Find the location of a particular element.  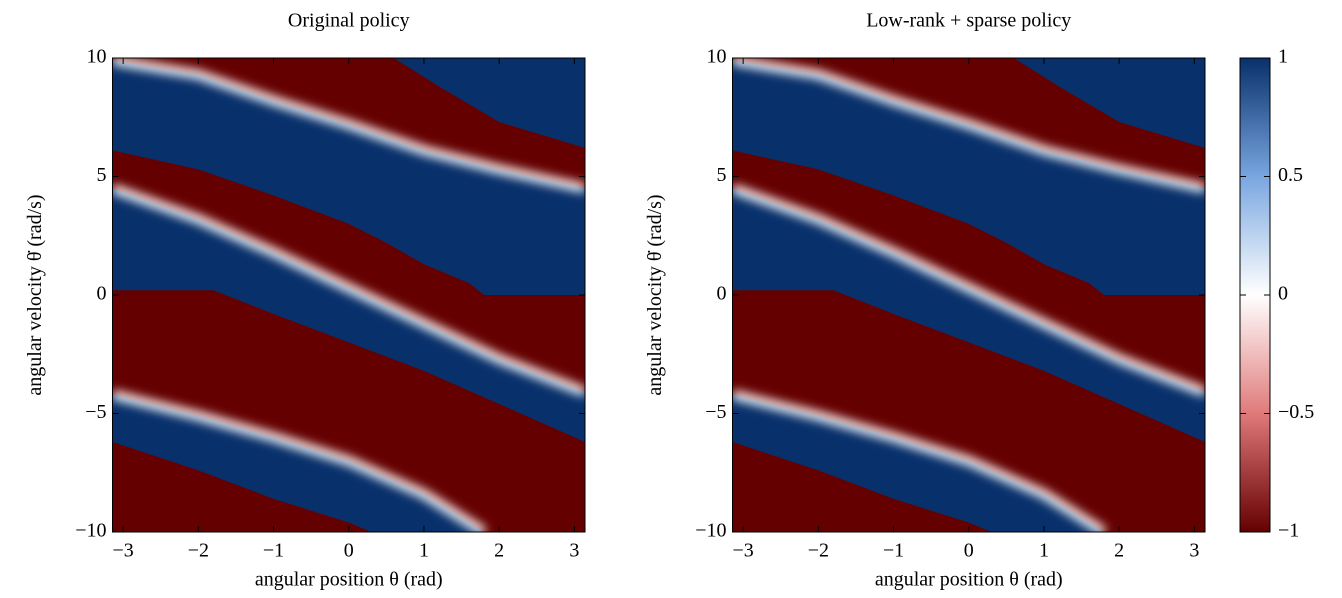

colorbar-tick-label: −0.5 is located at coordinates (1296, 412).